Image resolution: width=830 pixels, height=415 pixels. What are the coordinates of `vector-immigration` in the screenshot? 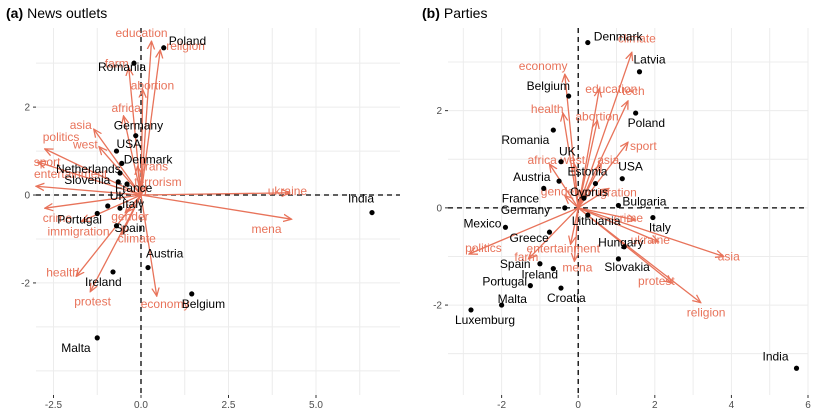 It's located at (593, 198).